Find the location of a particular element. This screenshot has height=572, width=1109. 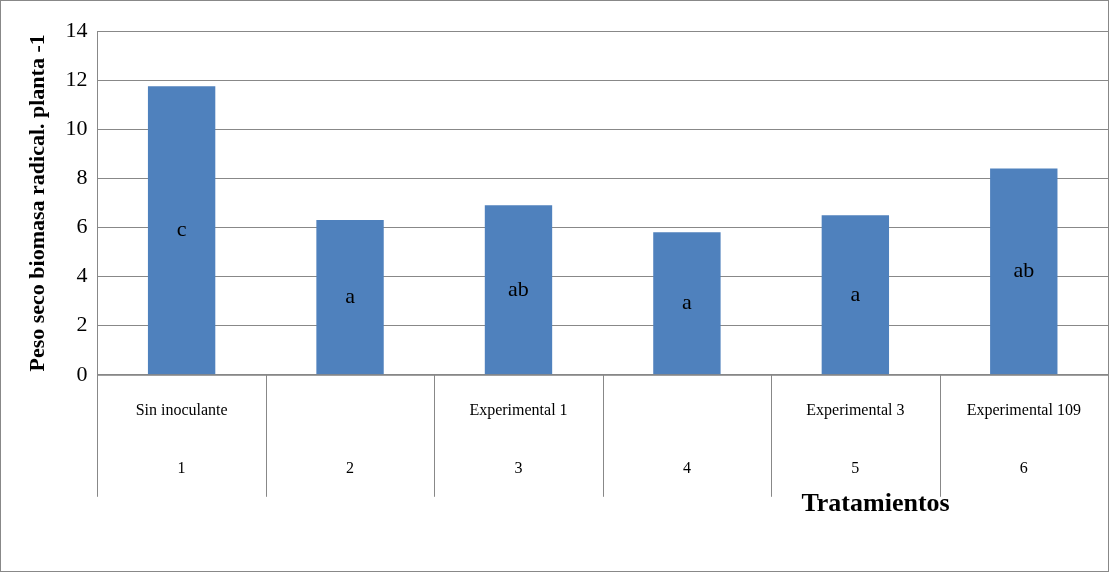

y-tick-label: 2 is located at coordinates (82, 324).